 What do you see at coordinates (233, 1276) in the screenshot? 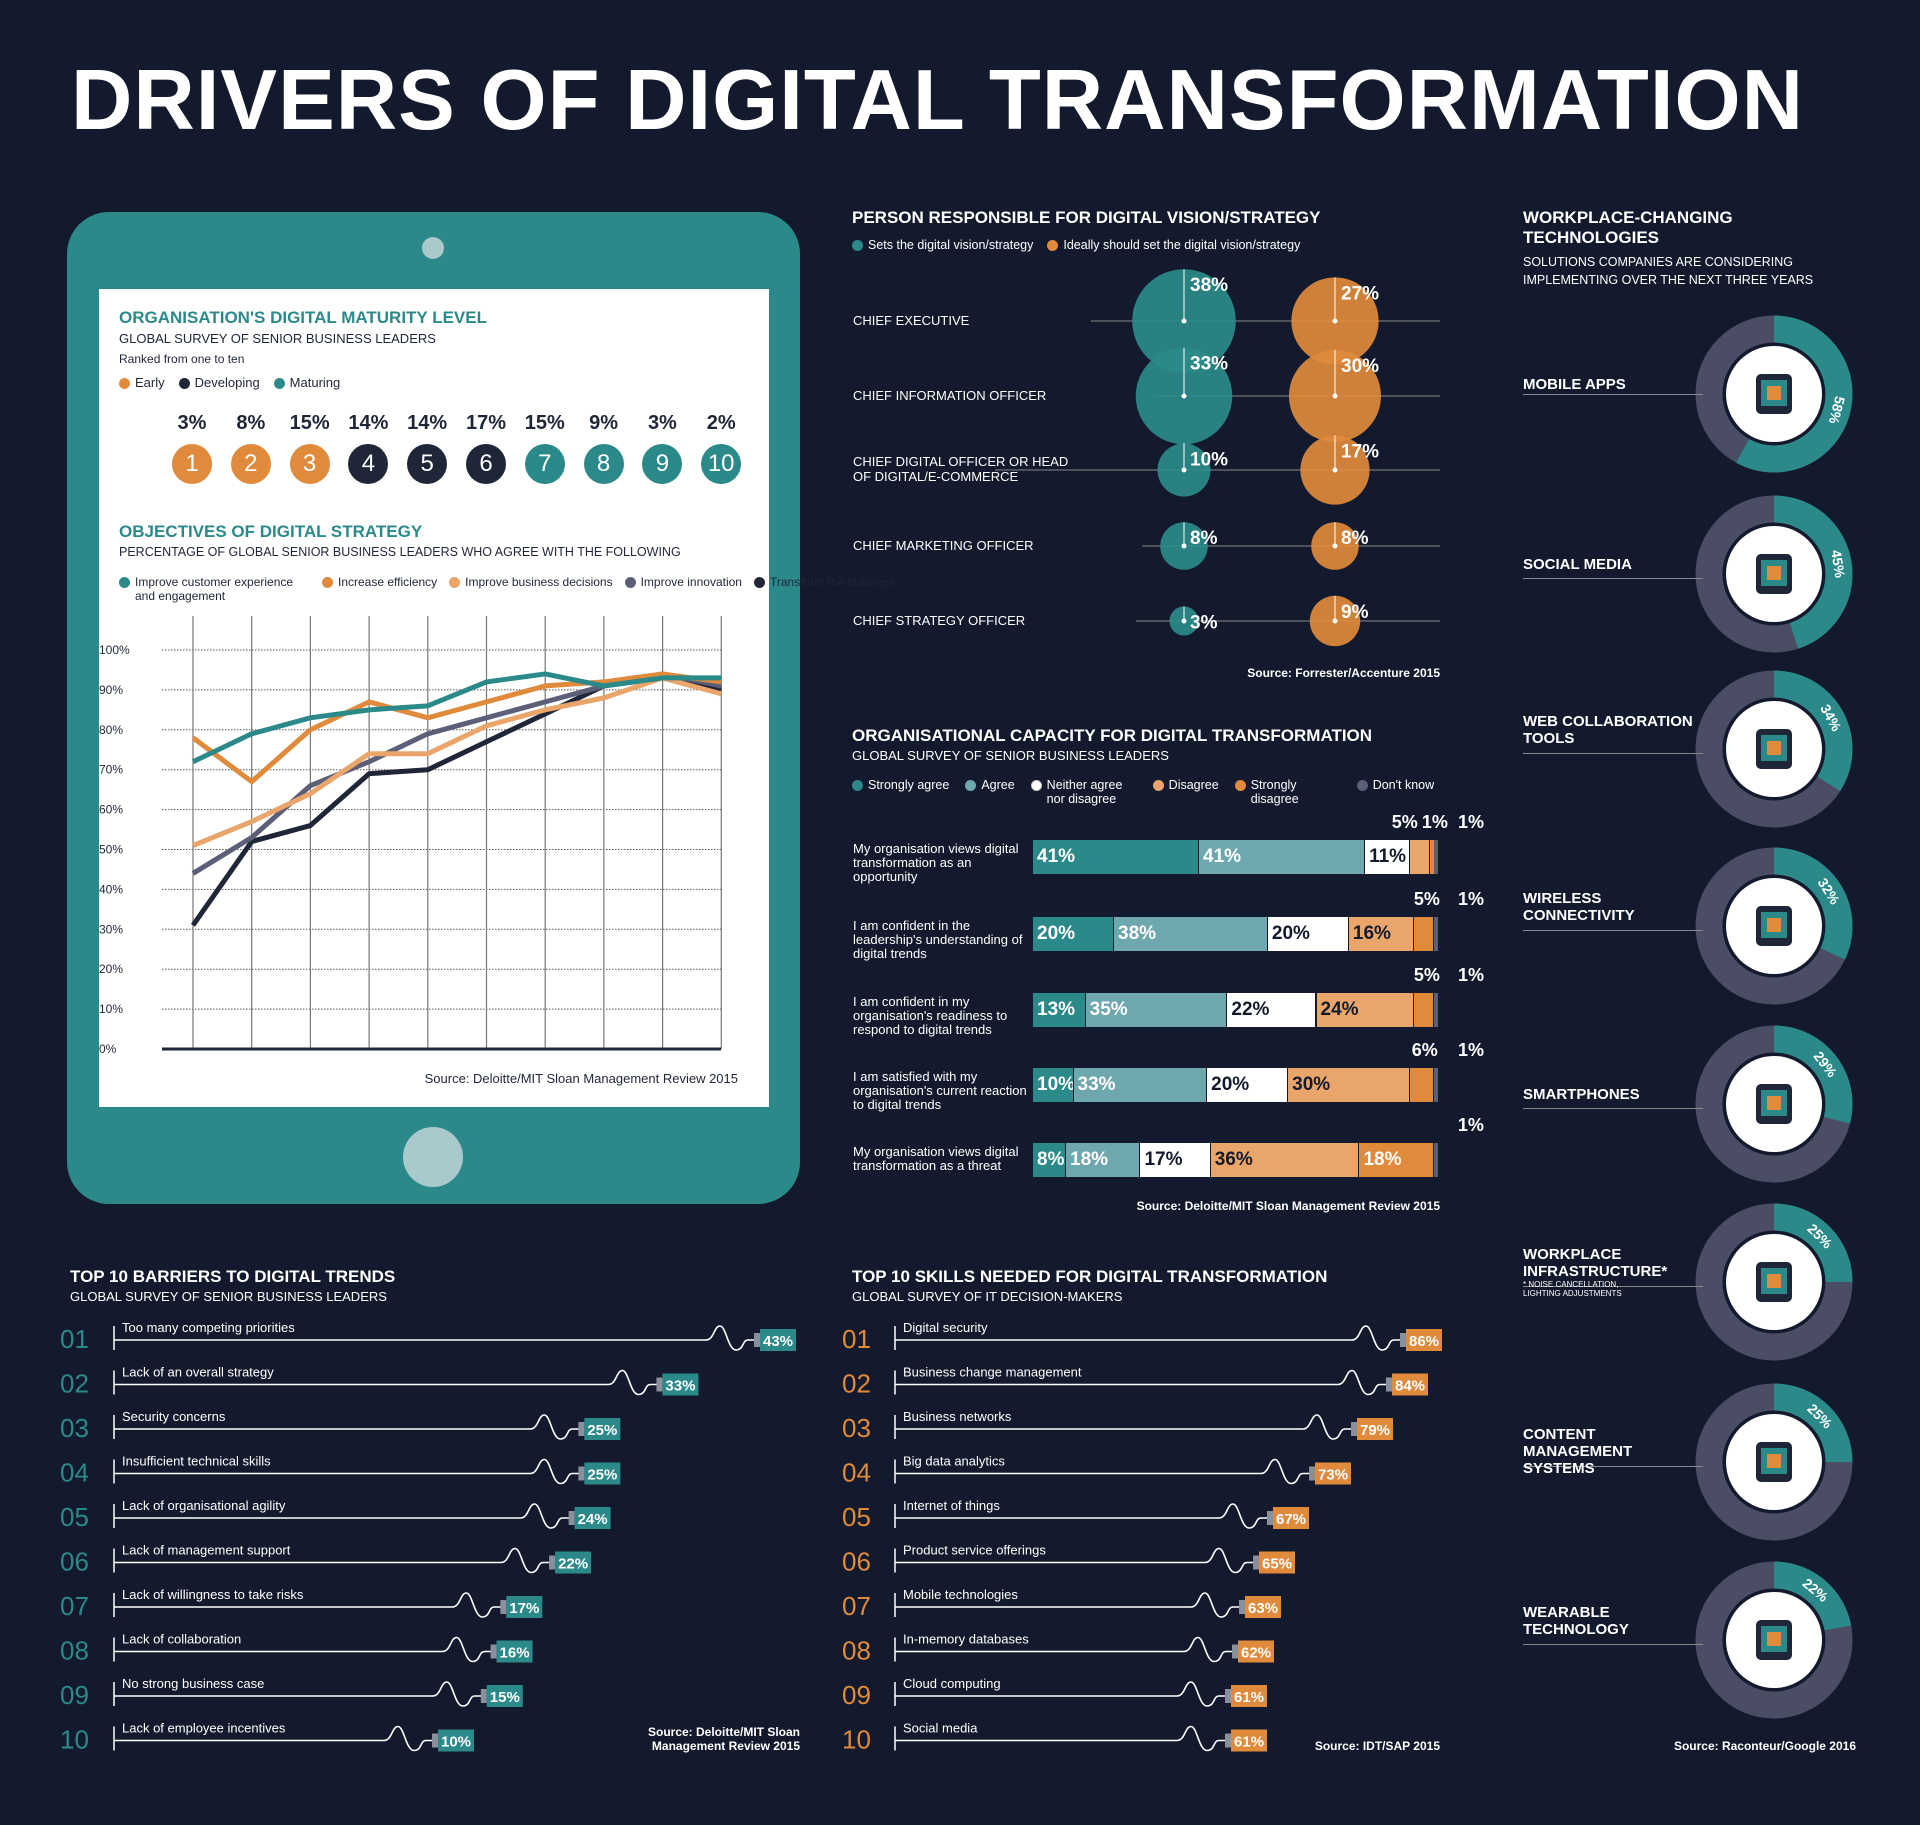
I see `barriers-title: TOP 10 BARRIERS TO DIGITAL TRENDS` at bounding box center [233, 1276].